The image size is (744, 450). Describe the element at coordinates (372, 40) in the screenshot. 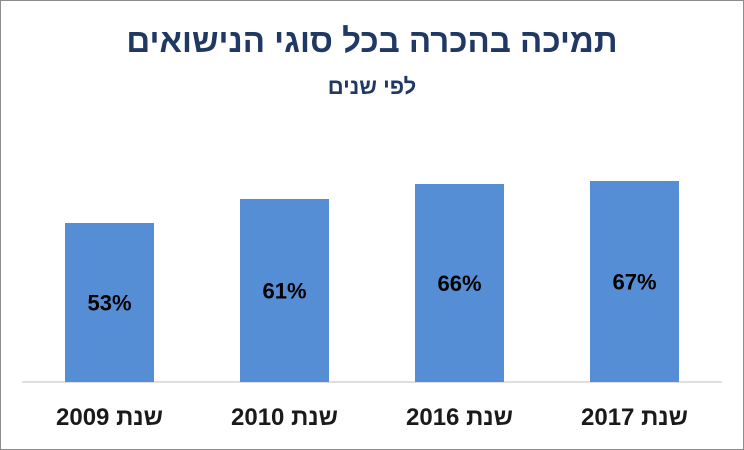

I see `chart-title: תמיכה בהכרה בכל סוגי הנישואים` at that location.